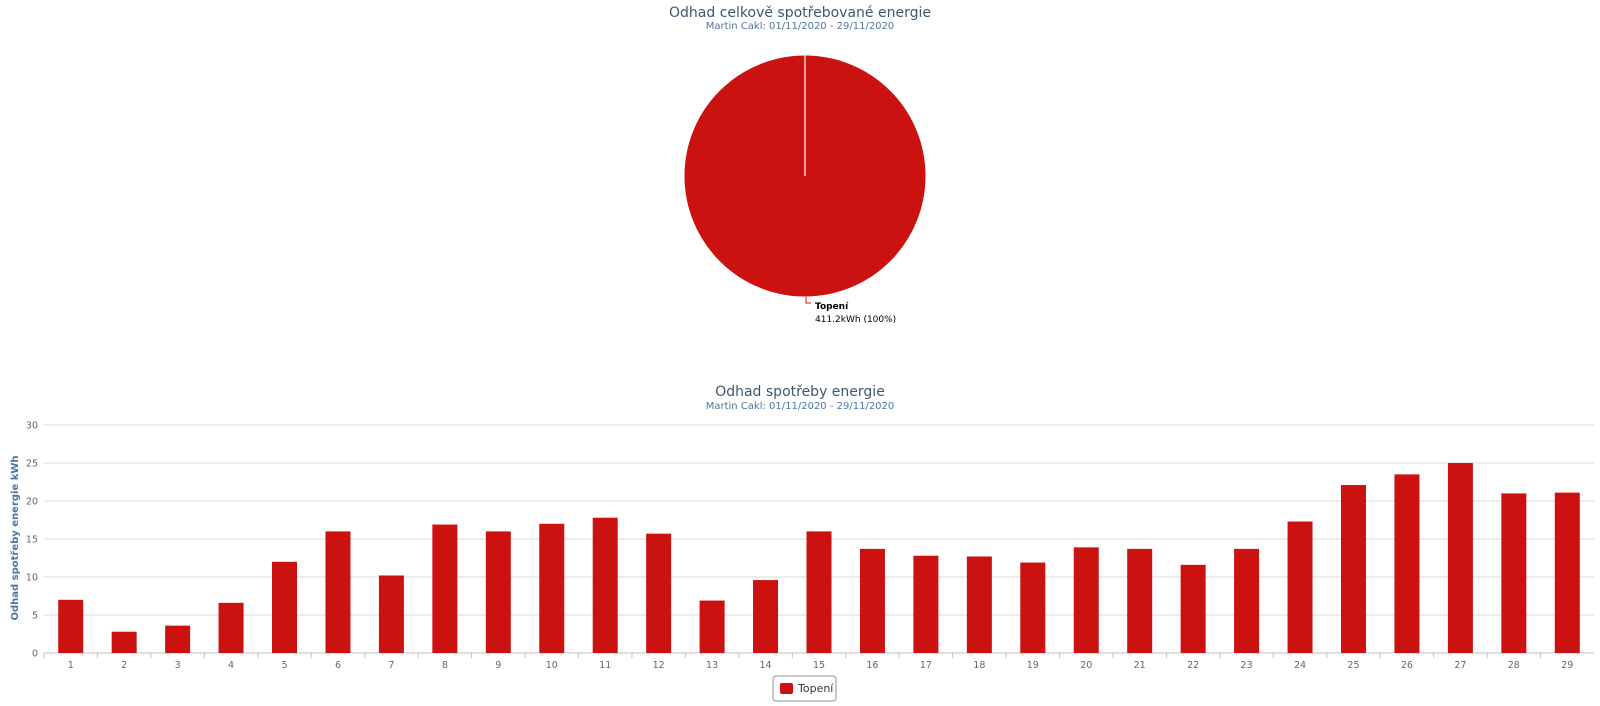 This screenshot has width=1600, height=706. What do you see at coordinates (178, 665) in the screenshot?
I see `x-tick-label: 3` at bounding box center [178, 665].